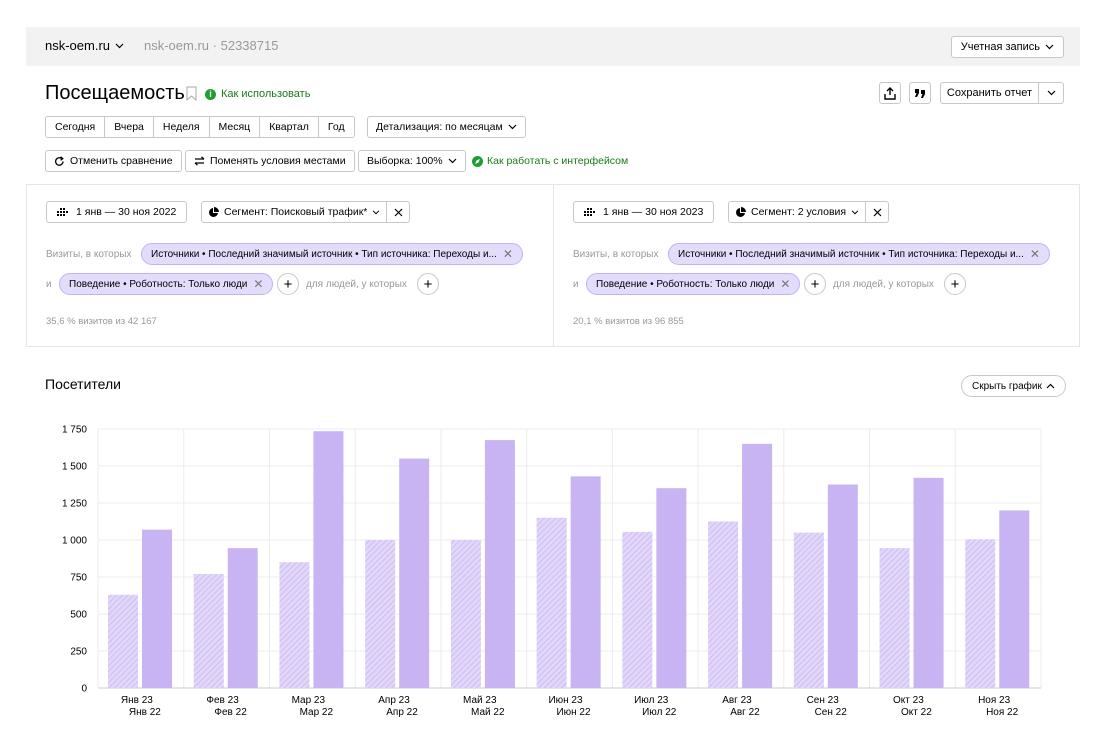 This screenshot has height=740, width=1100. I want to click on segment-label: Сегмент: Поисковый трафик*, so click(296, 212).